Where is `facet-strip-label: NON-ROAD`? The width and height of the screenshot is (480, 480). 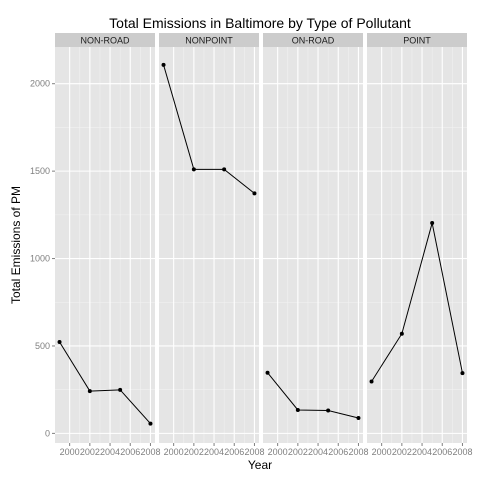
facet-strip-label: NON-ROAD is located at coordinates (105, 41).